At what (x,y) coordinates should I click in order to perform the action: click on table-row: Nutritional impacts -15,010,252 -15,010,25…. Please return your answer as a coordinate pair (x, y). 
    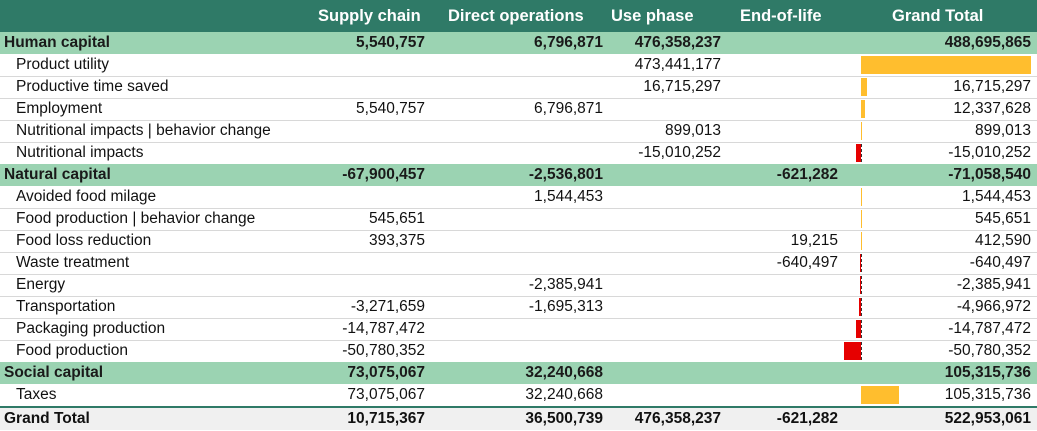
    Looking at the image, I should click on (518, 153).